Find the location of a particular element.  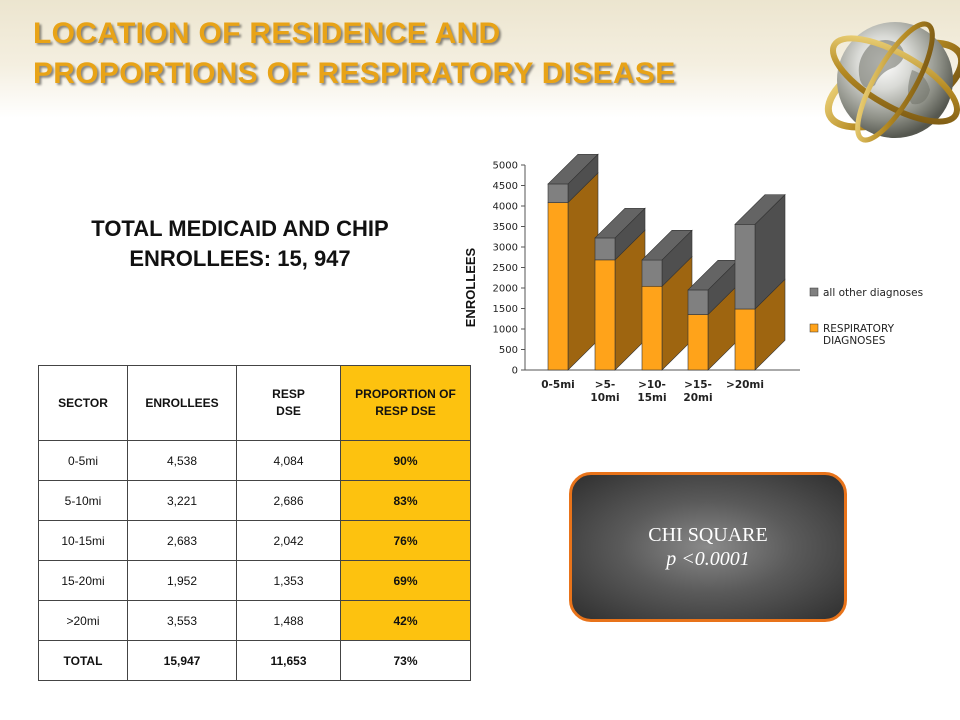

y-tick-label: 2000 is located at coordinates (505, 289).